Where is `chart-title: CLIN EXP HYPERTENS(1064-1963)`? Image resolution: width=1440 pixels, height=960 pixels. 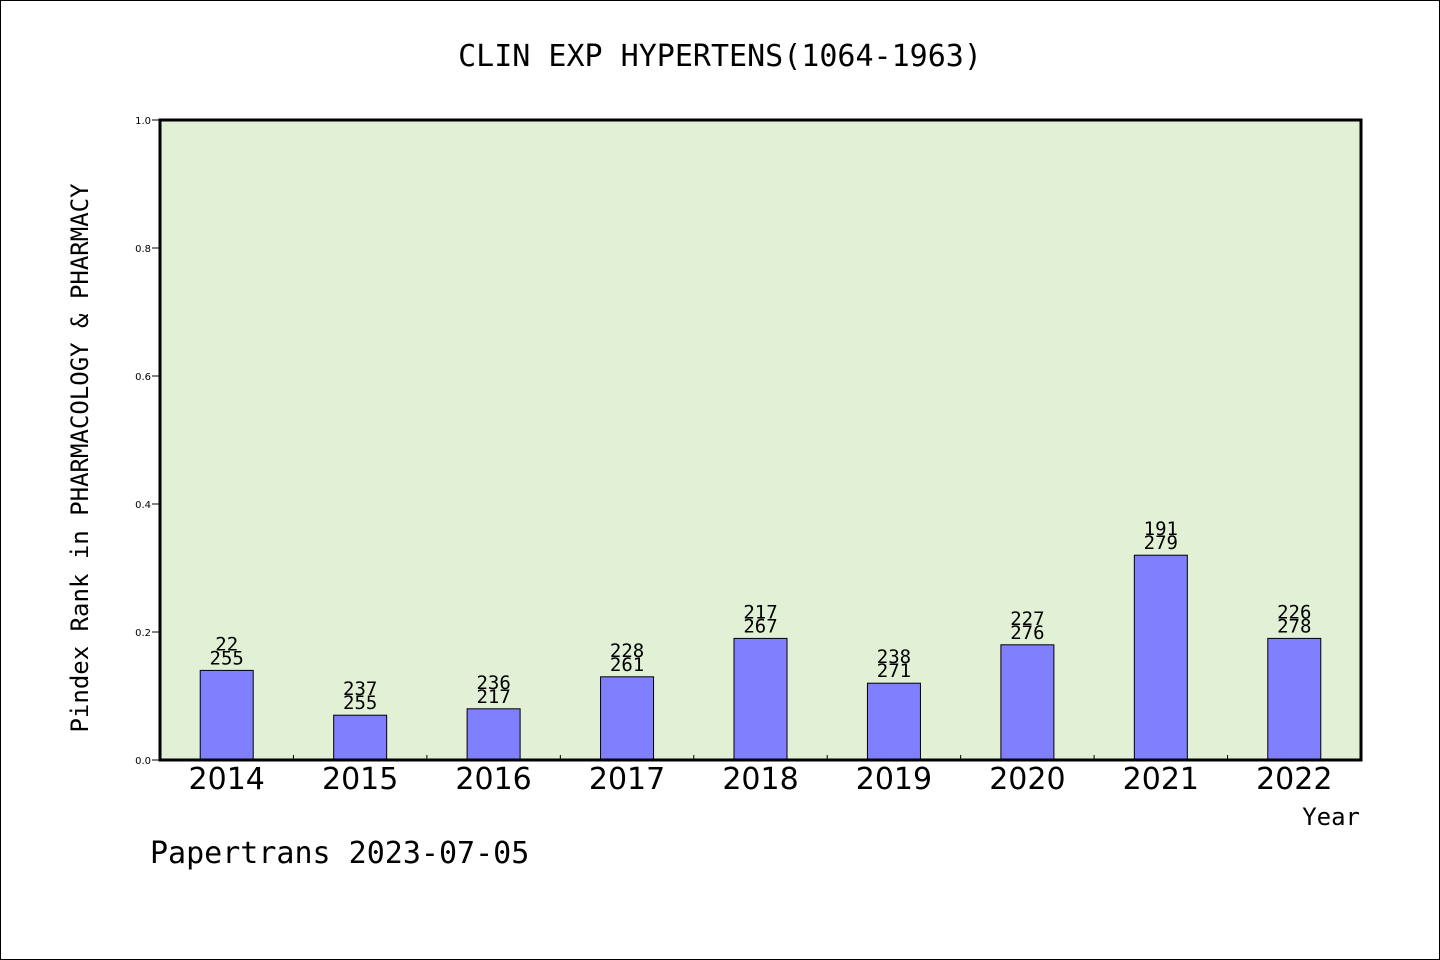 chart-title: CLIN EXP HYPERTENS(1064-1963) is located at coordinates (720, 56).